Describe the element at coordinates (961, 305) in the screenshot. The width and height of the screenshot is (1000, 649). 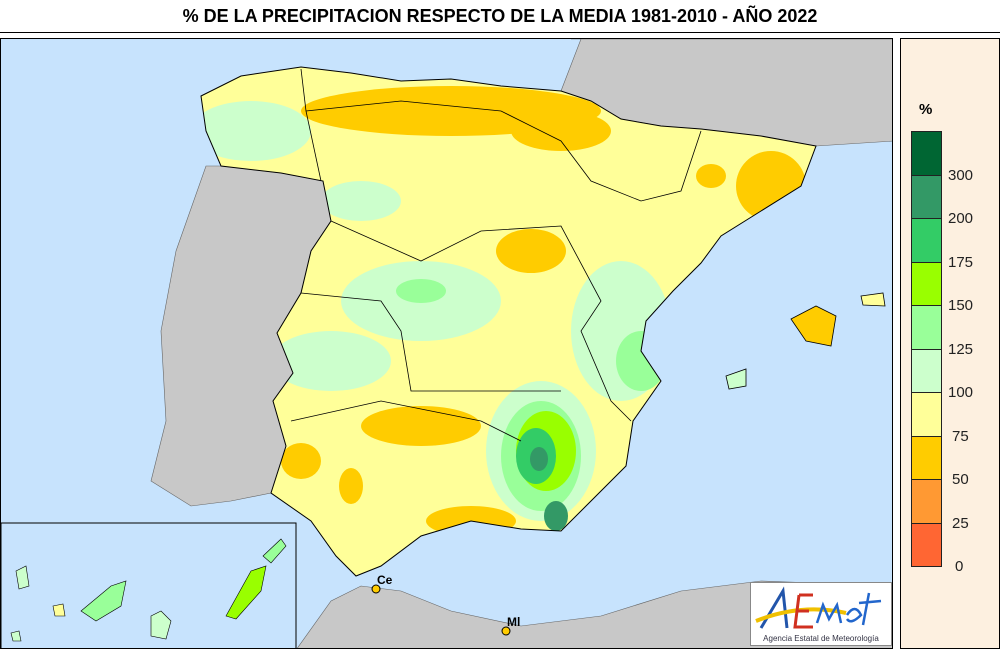
I see `legend-tick: 150` at that location.